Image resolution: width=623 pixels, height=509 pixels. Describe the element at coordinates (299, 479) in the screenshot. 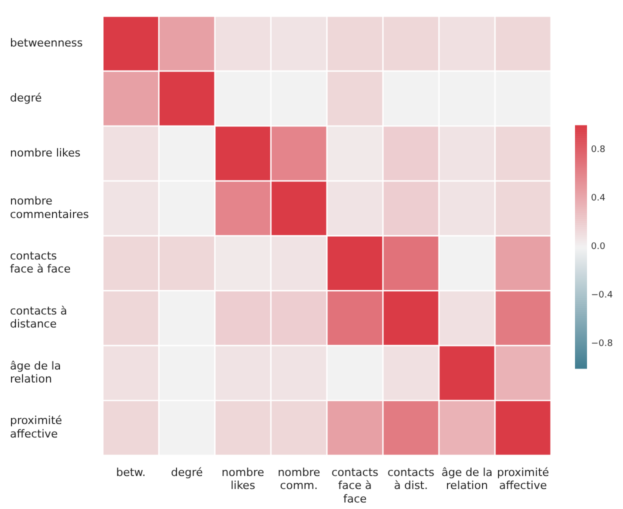

I see `x-tick-label: nombre comm.` at that location.